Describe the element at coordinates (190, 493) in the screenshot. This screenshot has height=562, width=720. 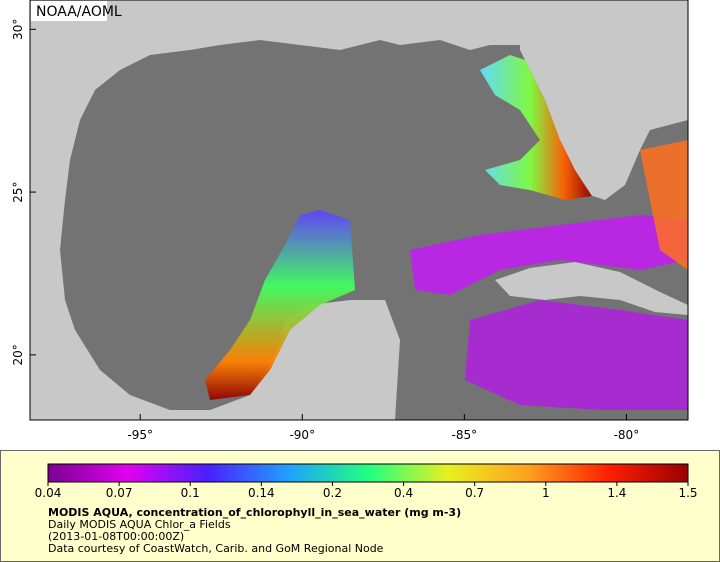
I see `colorbar-tick-label: 0.1` at that location.